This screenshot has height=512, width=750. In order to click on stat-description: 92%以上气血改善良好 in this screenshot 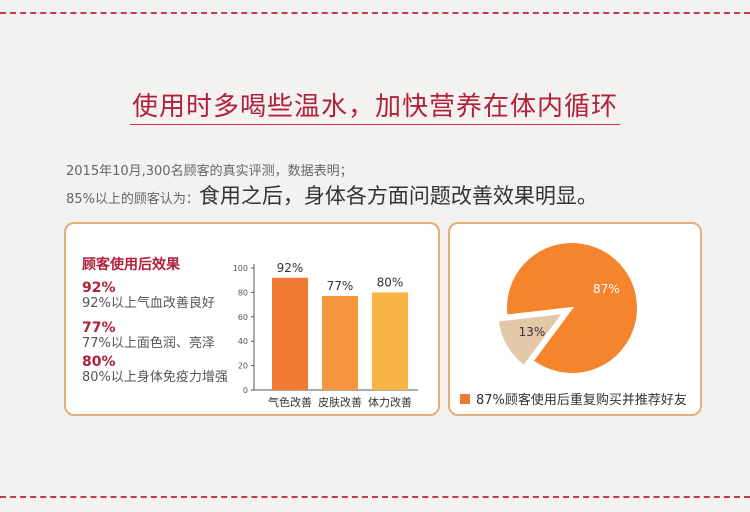, I will do `click(148, 303)`.